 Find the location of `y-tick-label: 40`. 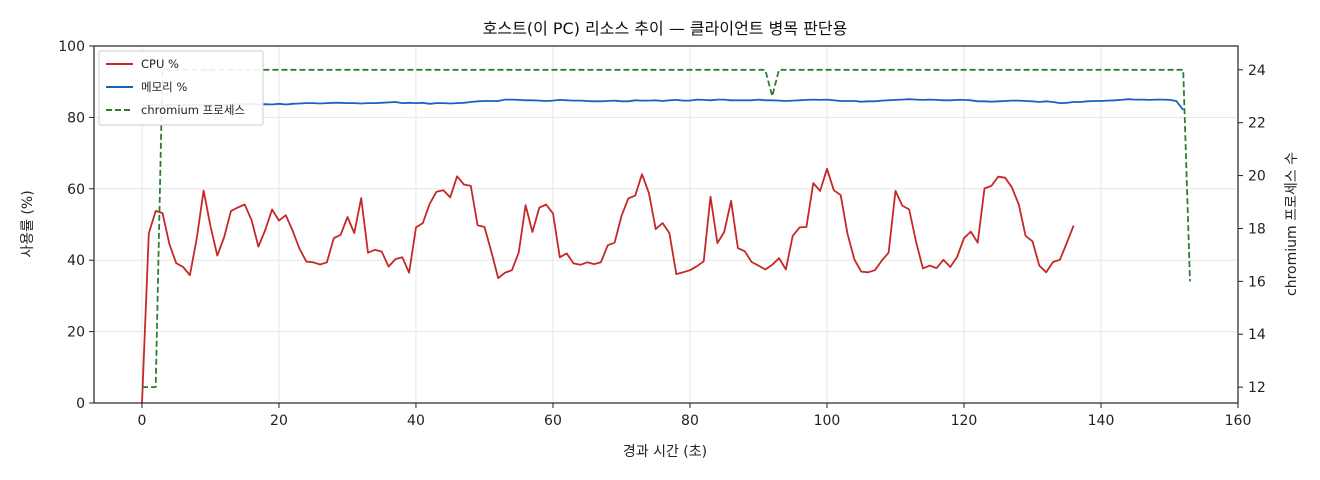

y-tick-label: 40 is located at coordinates (76, 261).